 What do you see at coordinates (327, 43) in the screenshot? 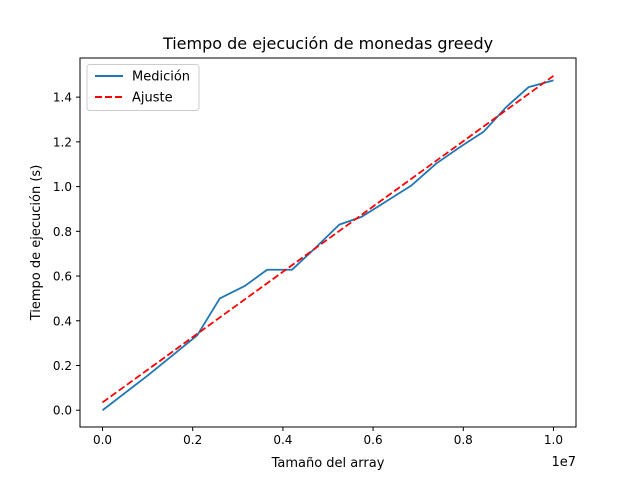
I see `chart-title: Tiempo de ejecución de monedas greedy` at bounding box center [327, 43].